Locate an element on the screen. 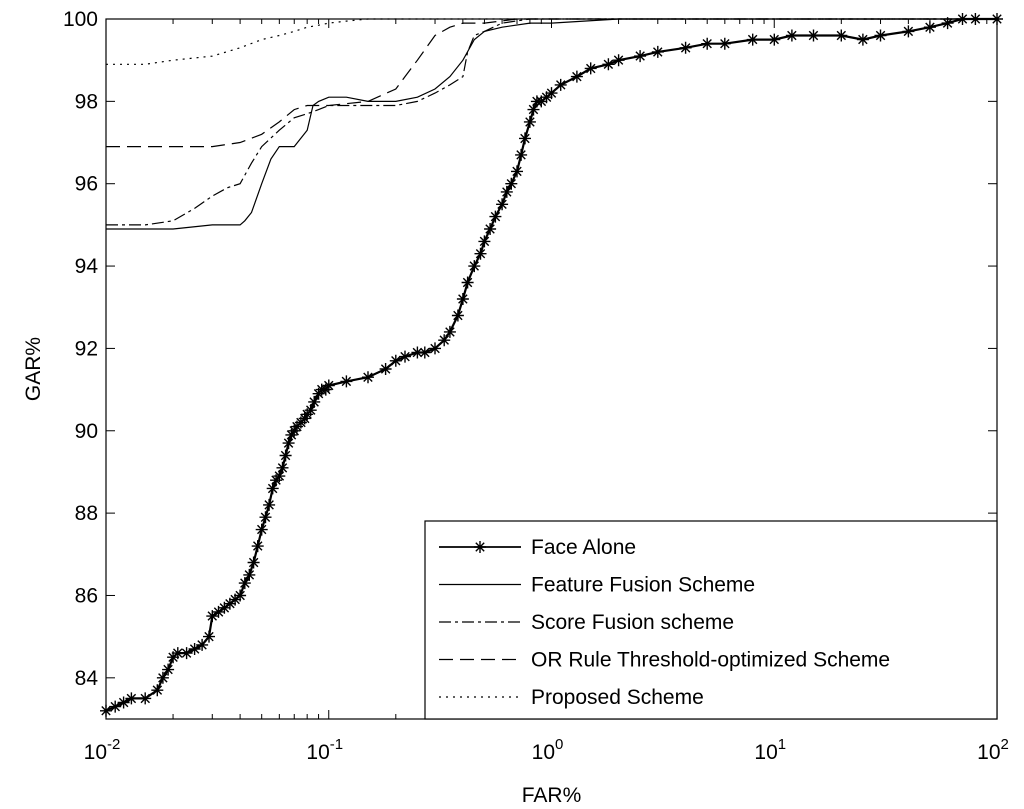 The width and height of the screenshot is (1024, 809). x-tick-label: 10⁻¹ is located at coordinates (324, 750).